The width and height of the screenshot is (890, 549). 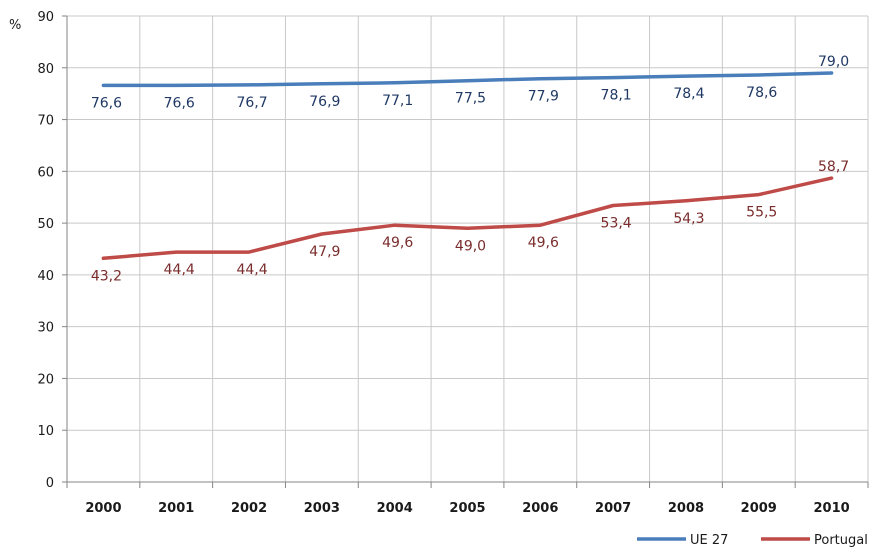 I want to click on y-tick-label: 0, so click(x=50, y=483).